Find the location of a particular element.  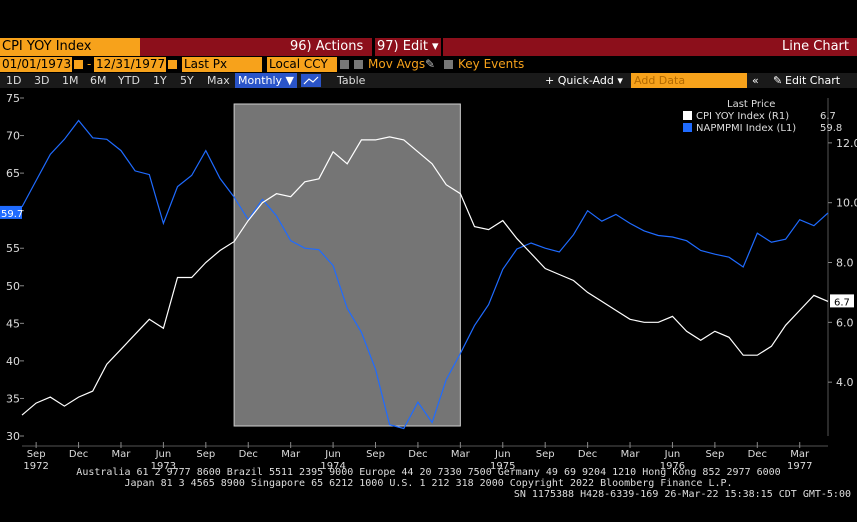

pmi-last-value-label: 59.7 is located at coordinates (12, 214).